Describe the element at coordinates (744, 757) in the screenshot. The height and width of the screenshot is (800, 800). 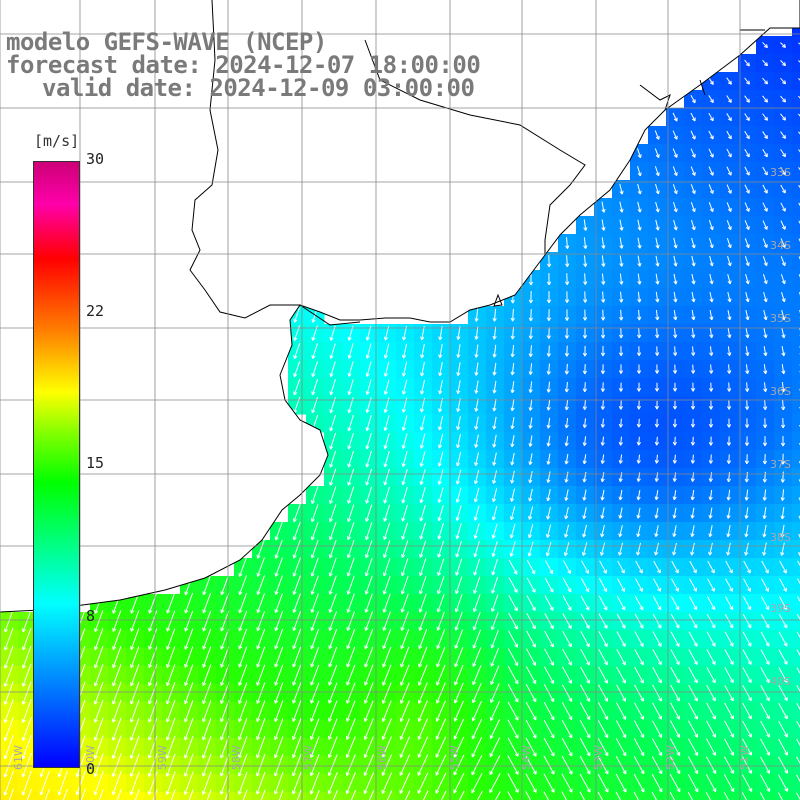
I see `lon-label: 51W` at that location.